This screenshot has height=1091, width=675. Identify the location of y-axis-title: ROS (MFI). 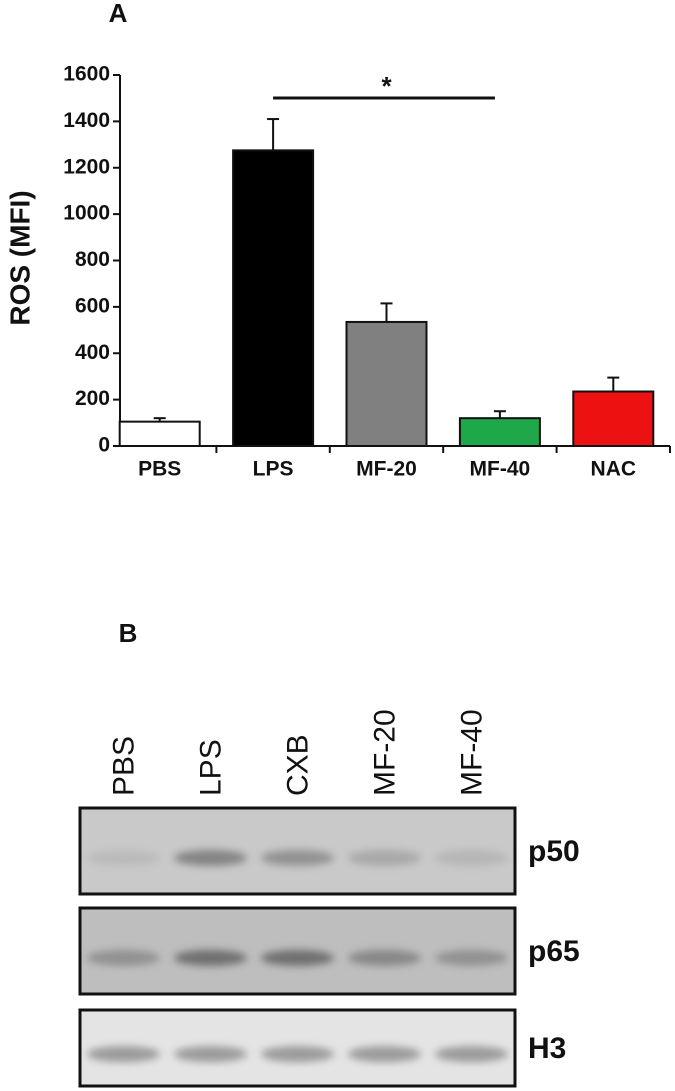
(19, 257).